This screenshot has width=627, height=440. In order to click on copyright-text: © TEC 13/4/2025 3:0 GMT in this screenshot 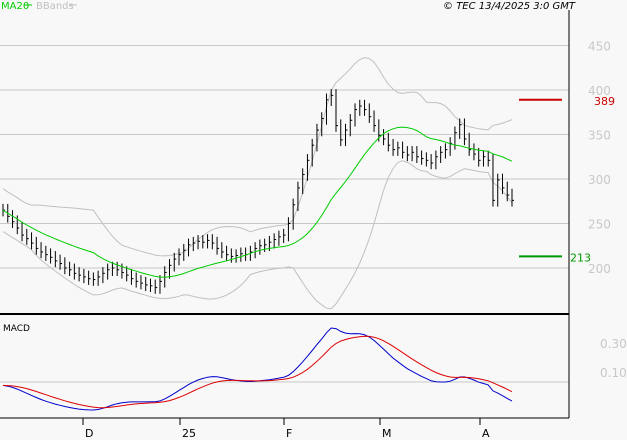, I will do `click(509, 6)`.